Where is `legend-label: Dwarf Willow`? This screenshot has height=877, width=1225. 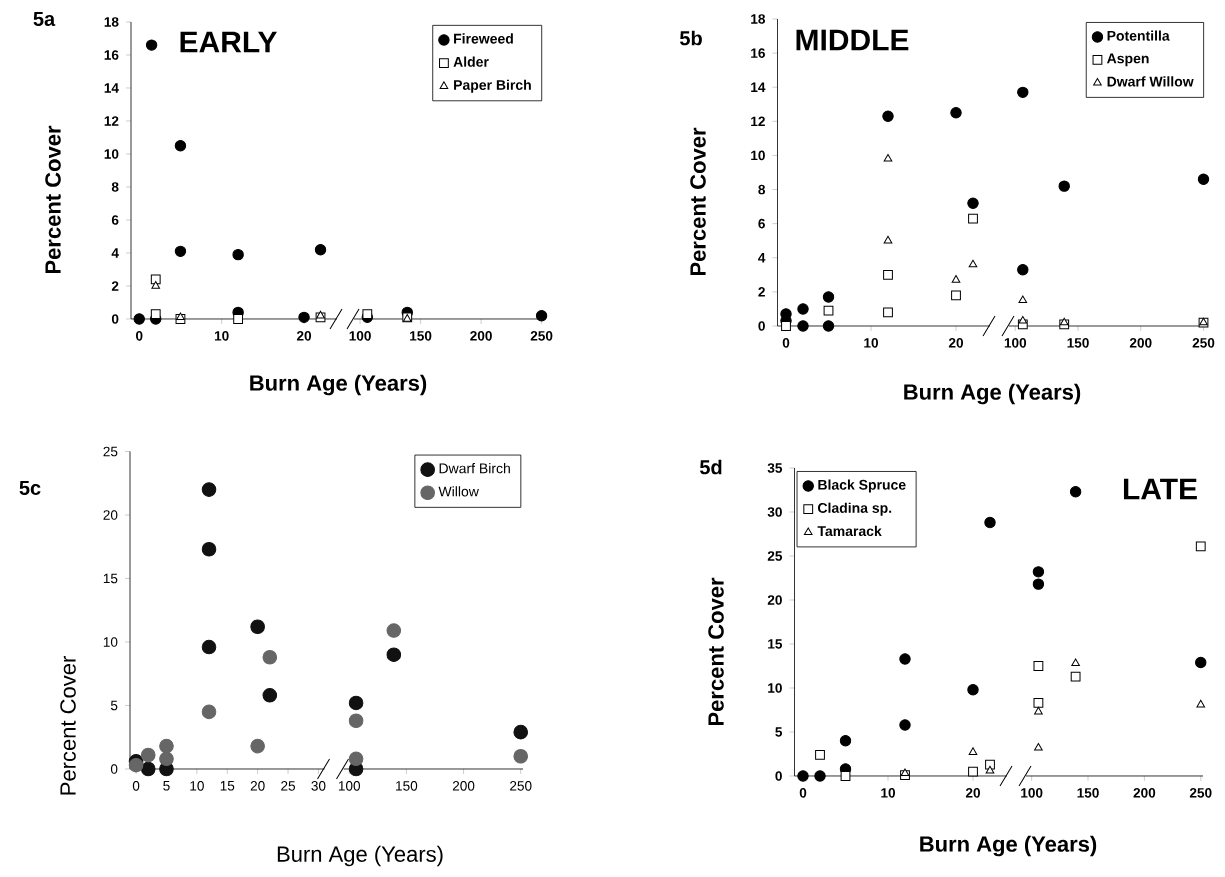 legend-label: Dwarf Willow is located at coordinates (1150, 81).